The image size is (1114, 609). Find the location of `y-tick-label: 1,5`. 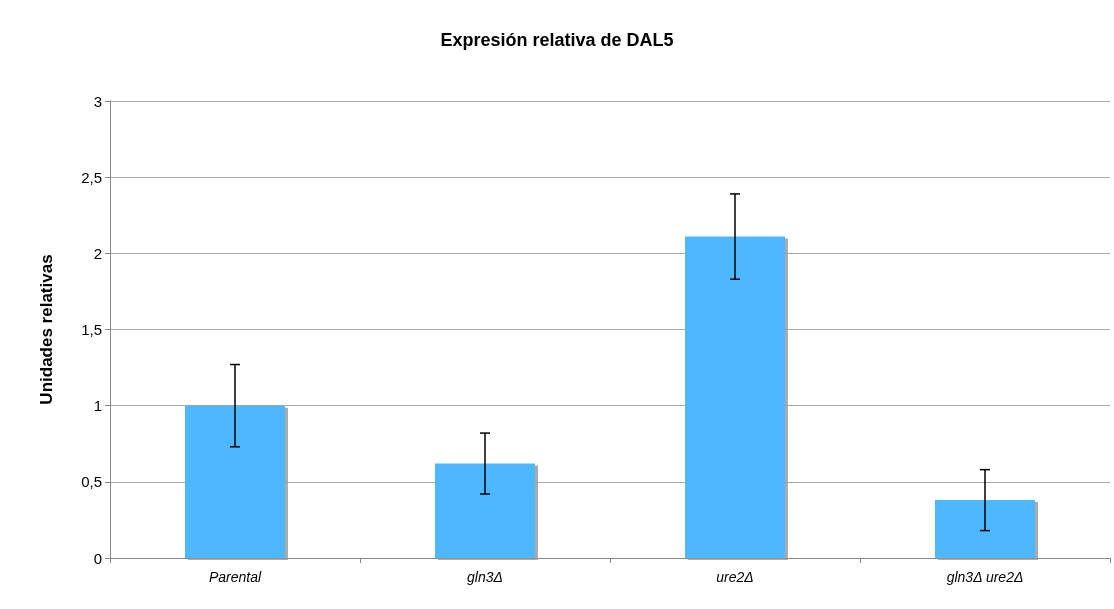

y-tick-label: 1,5 is located at coordinates (91, 329).